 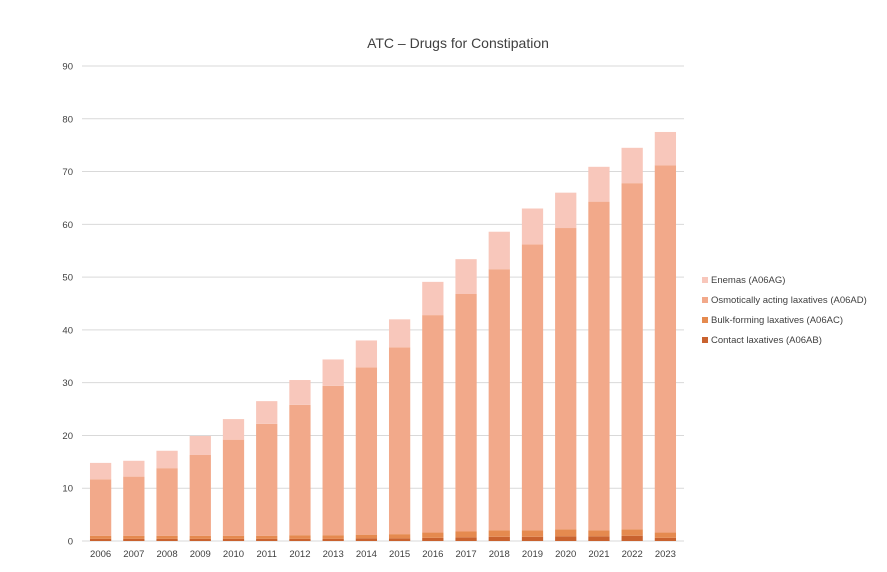 I want to click on bar-stack-2010, so click(x=233, y=480).